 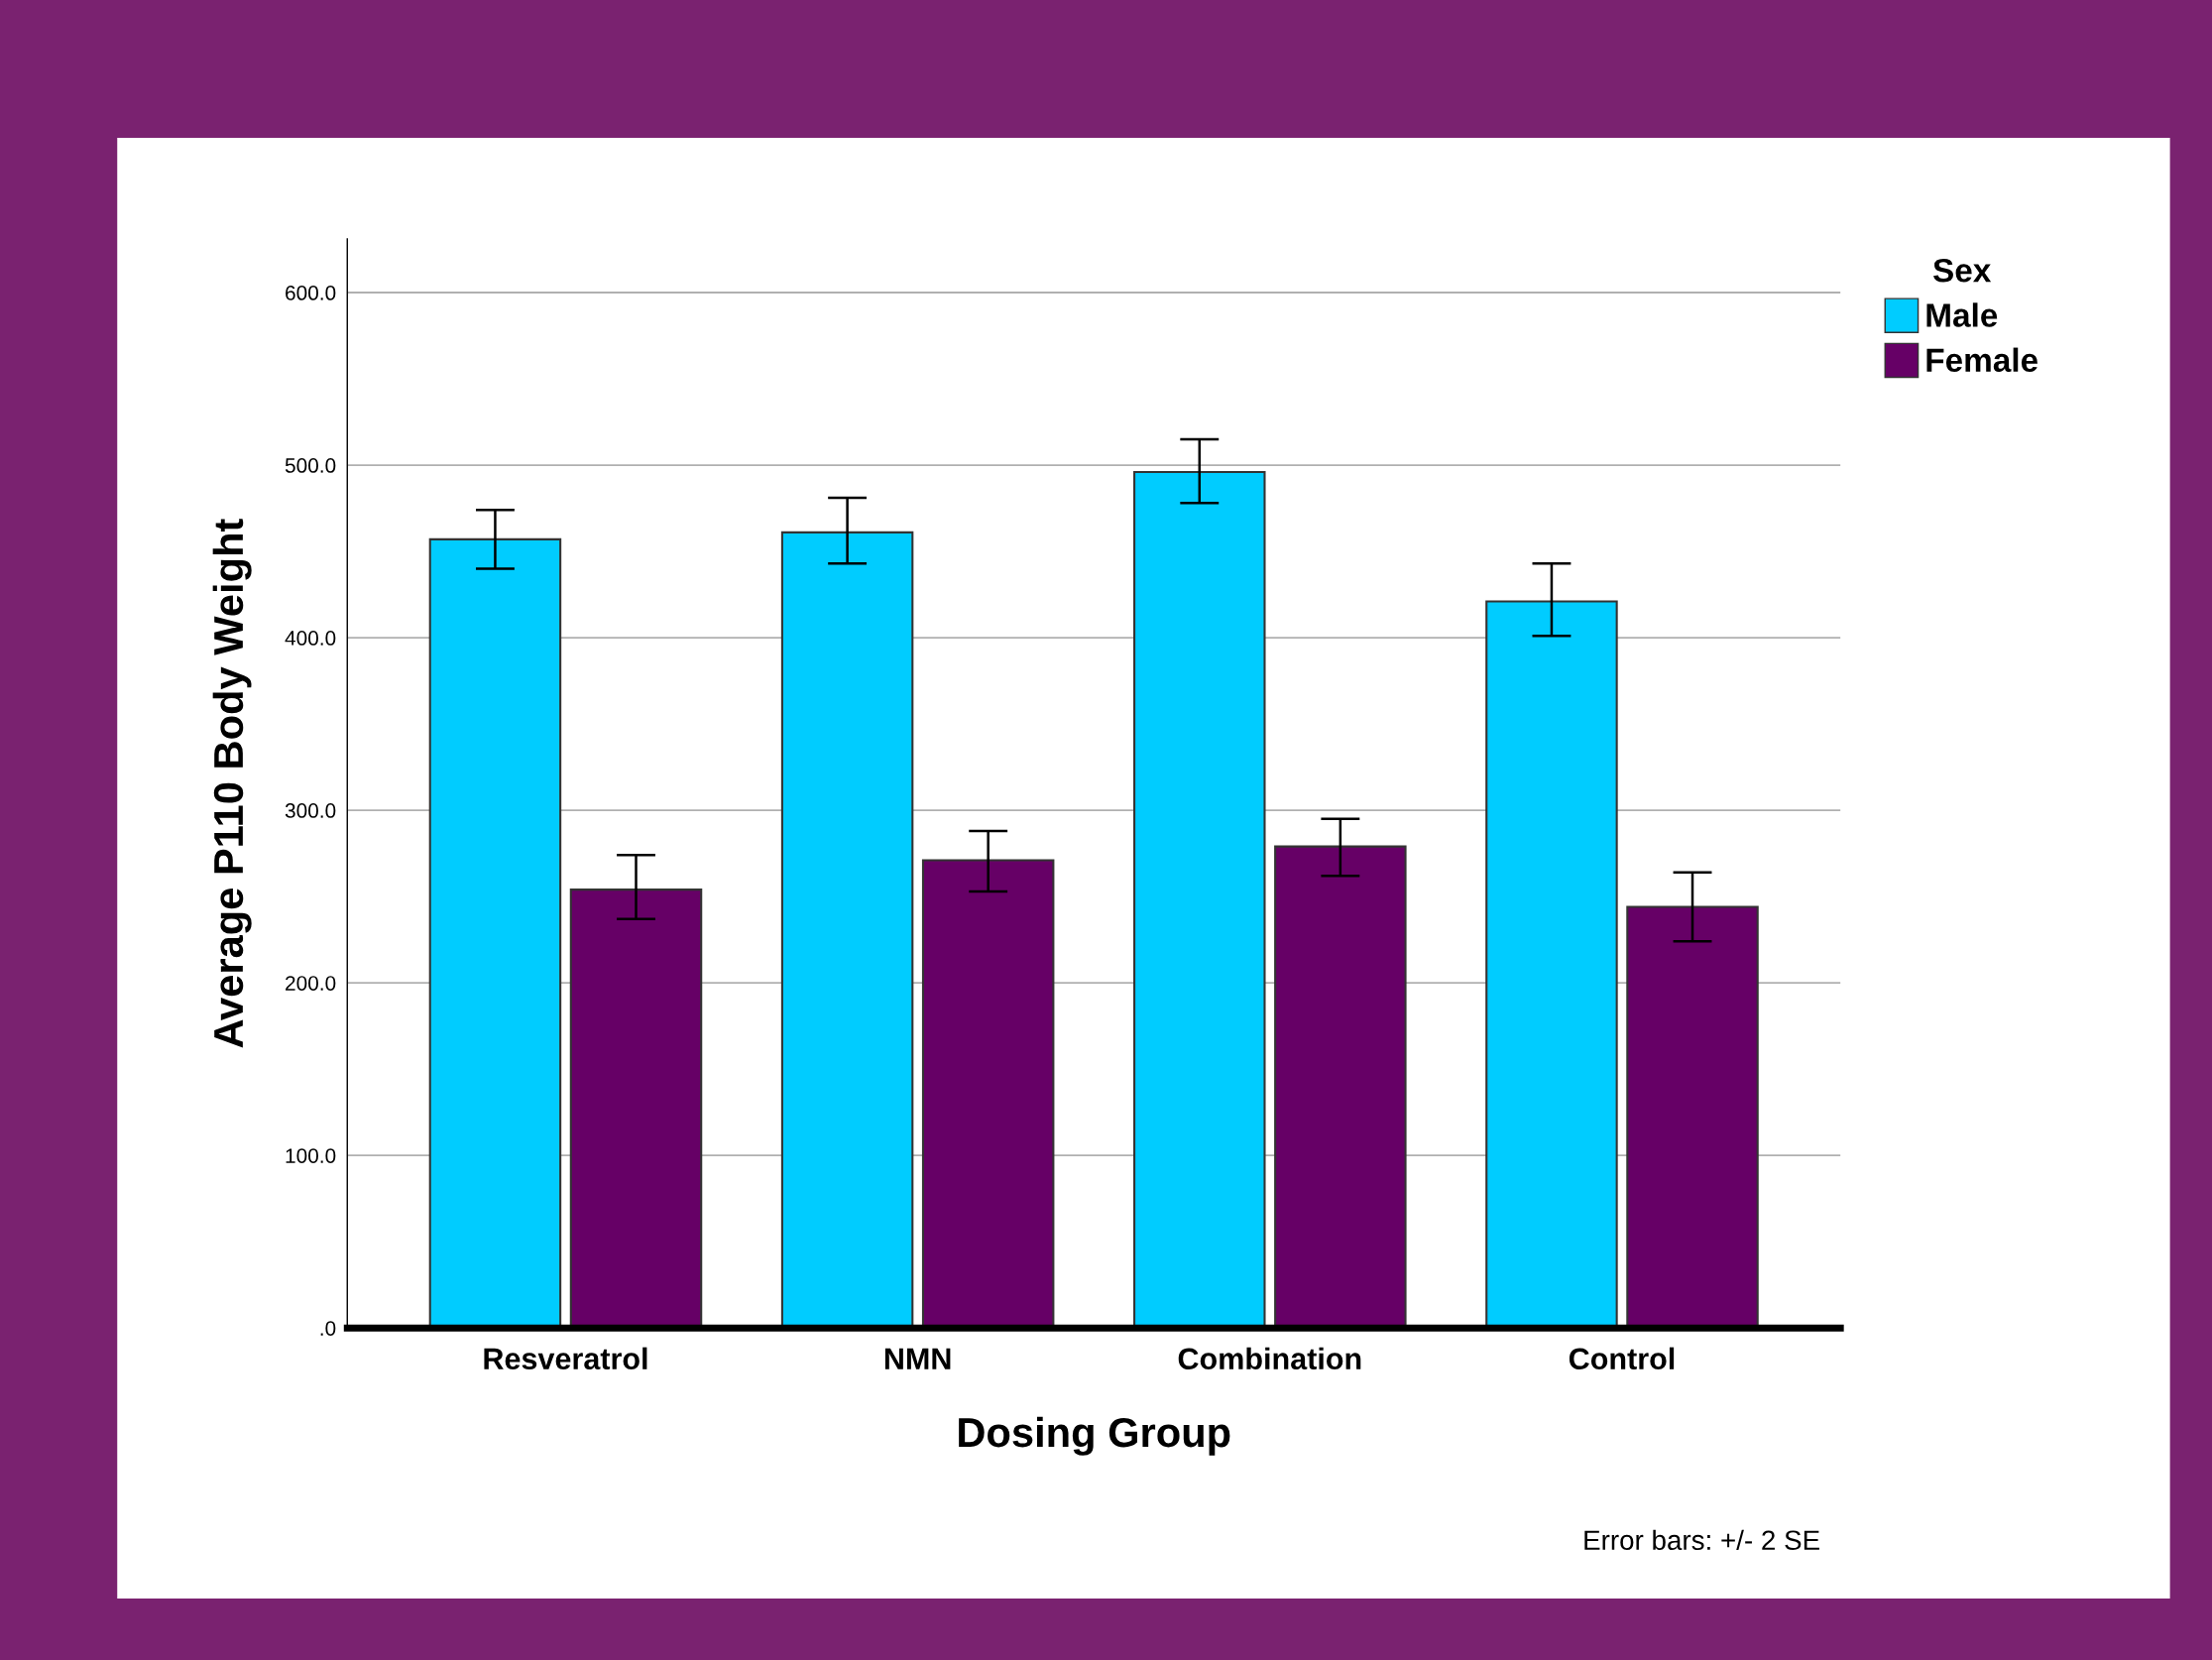 I want to click on legend-label: Female, so click(x=1981, y=360).